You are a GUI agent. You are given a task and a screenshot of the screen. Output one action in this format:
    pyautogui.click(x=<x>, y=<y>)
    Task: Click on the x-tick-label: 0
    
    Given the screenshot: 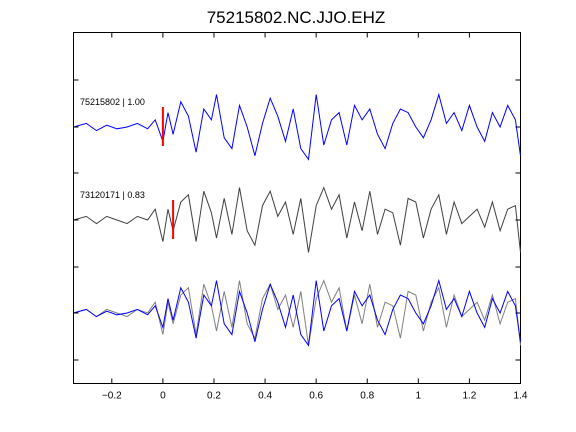 What is the action you would take?
    pyautogui.click(x=163, y=396)
    